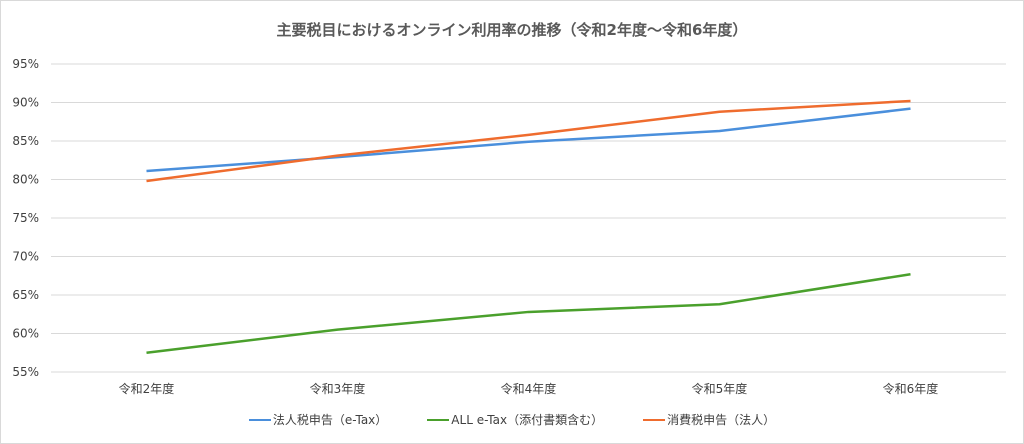  What do you see at coordinates (512, 30) in the screenshot?
I see `chart-title: 主要税目におけるオンライン利用率の推移（令和2年度～令和6年度）` at bounding box center [512, 30].